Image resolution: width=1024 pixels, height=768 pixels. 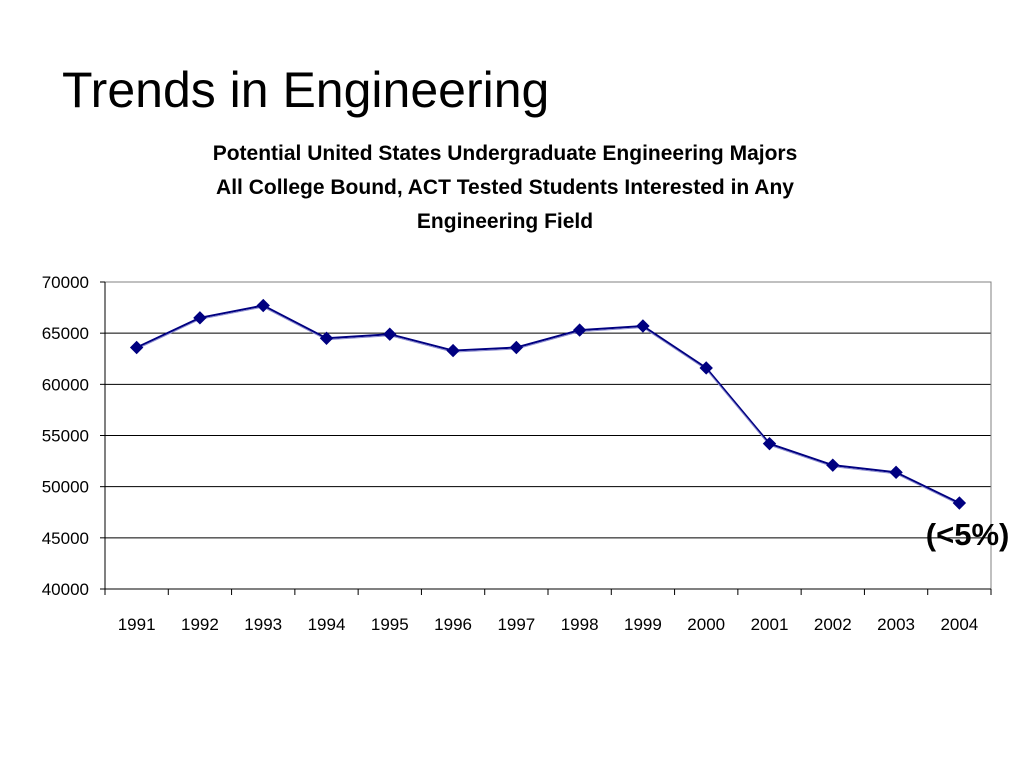 I want to click on x-tick-label: 2004, so click(x=959, y=624).